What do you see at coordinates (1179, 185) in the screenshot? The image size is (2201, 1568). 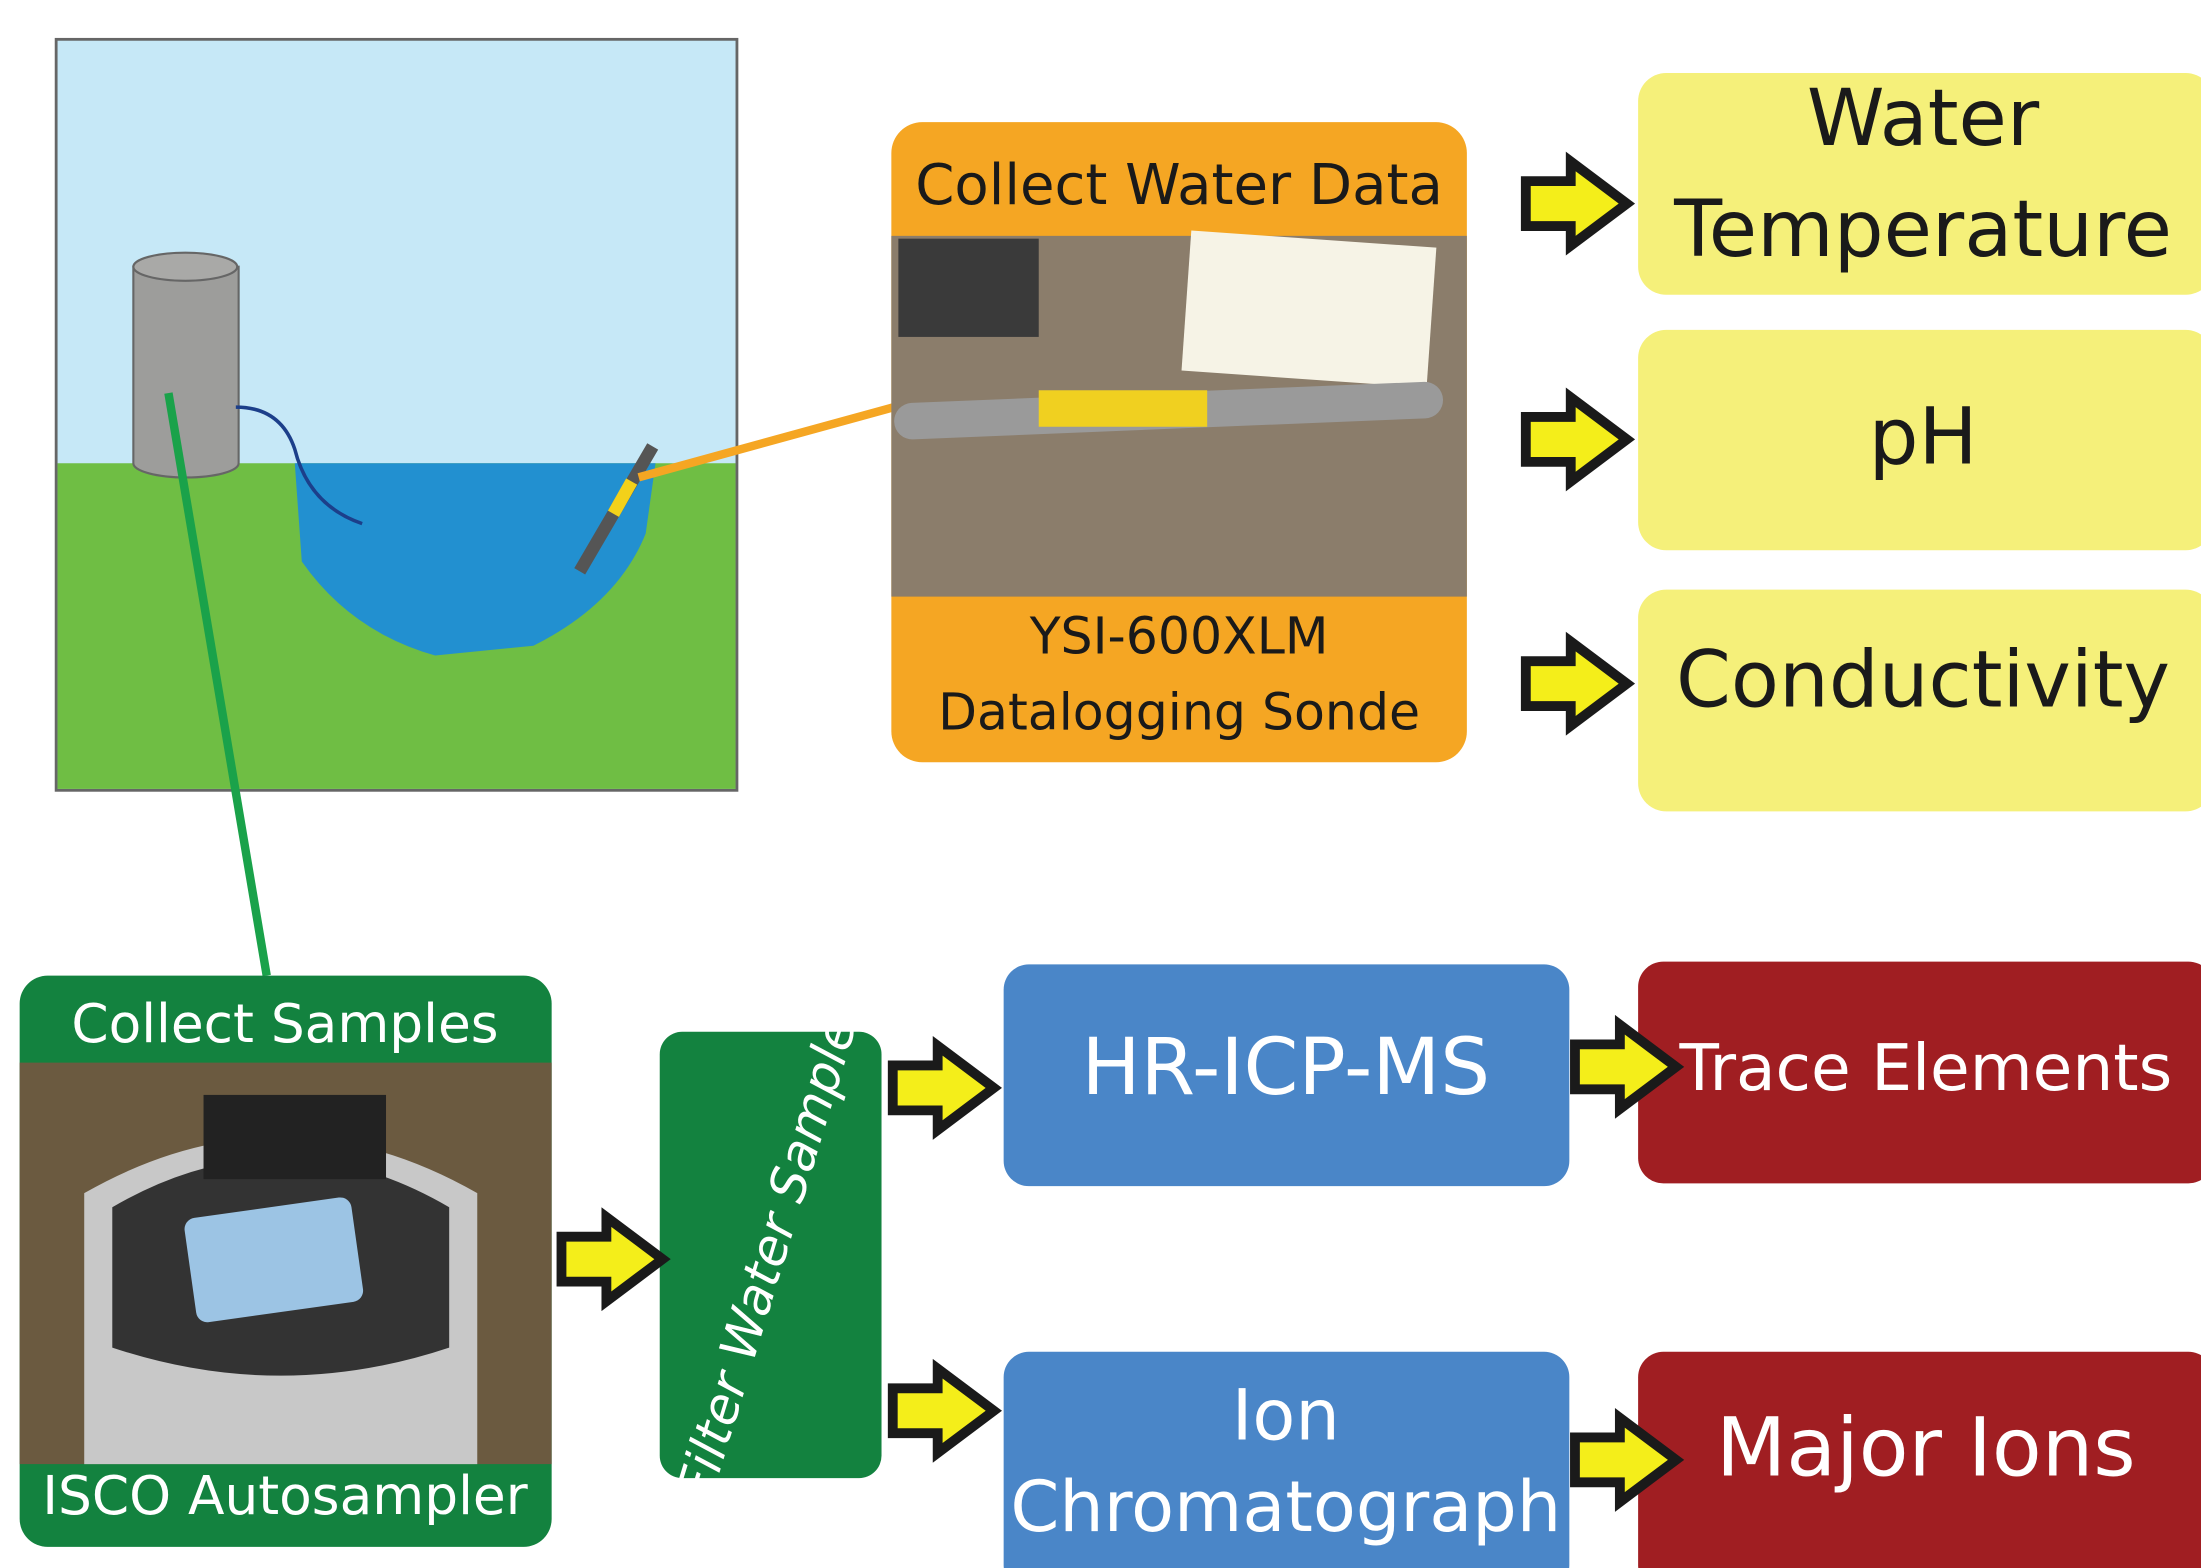 I see `sonde-header: Collect Water Data` at bounding box center [1179, 185].